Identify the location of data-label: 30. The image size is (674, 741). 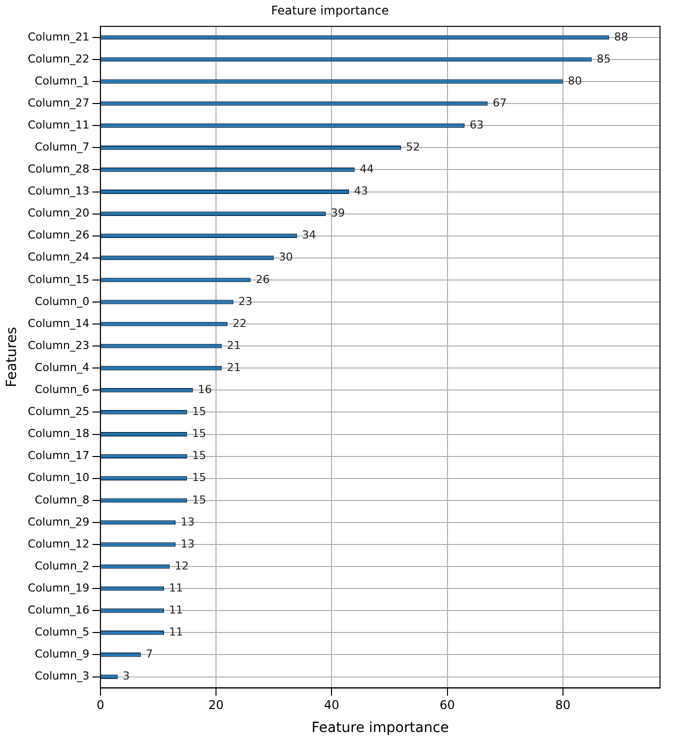
(285, 257).